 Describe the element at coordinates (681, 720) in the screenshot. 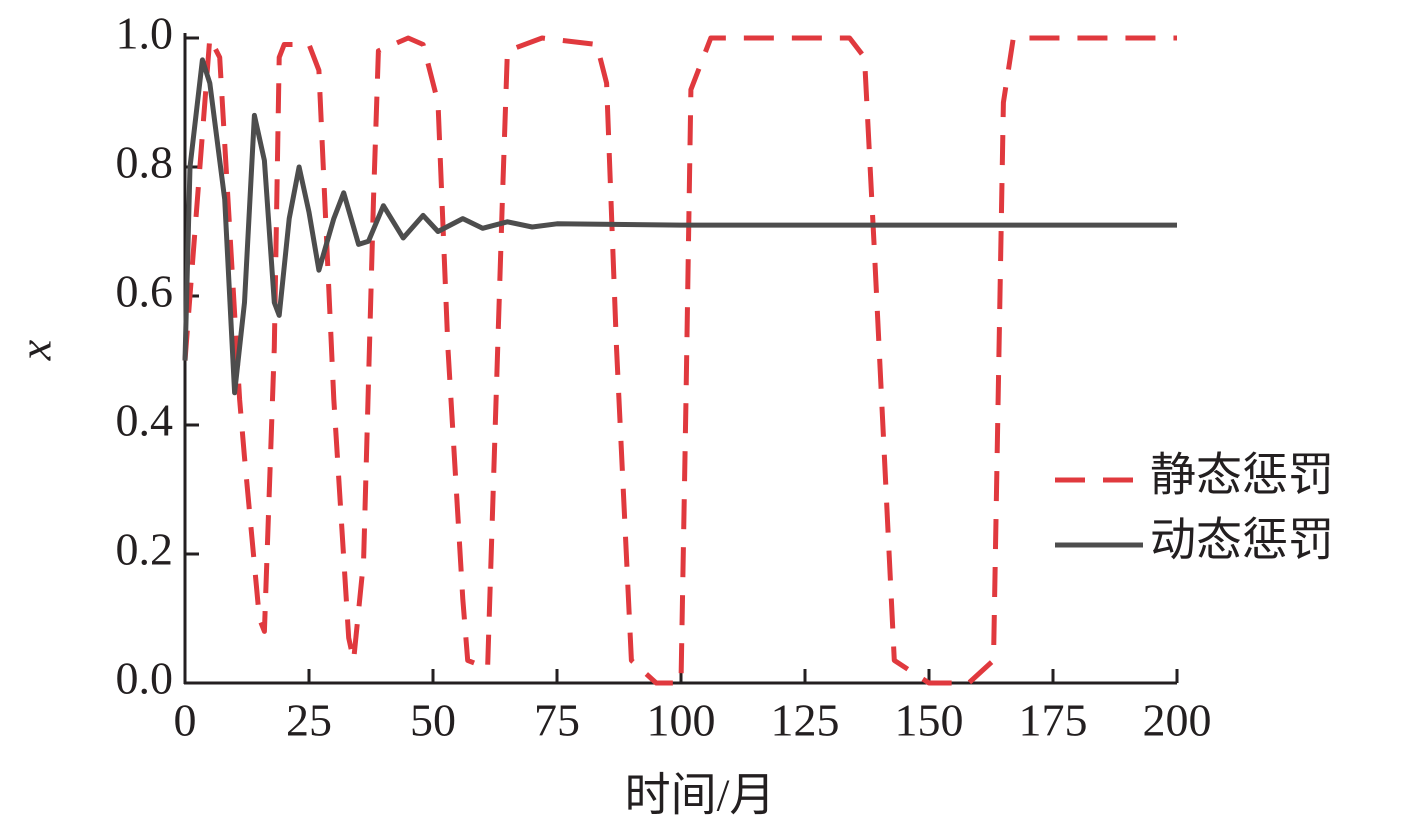

I see `x-tick-label: 100` at that location.